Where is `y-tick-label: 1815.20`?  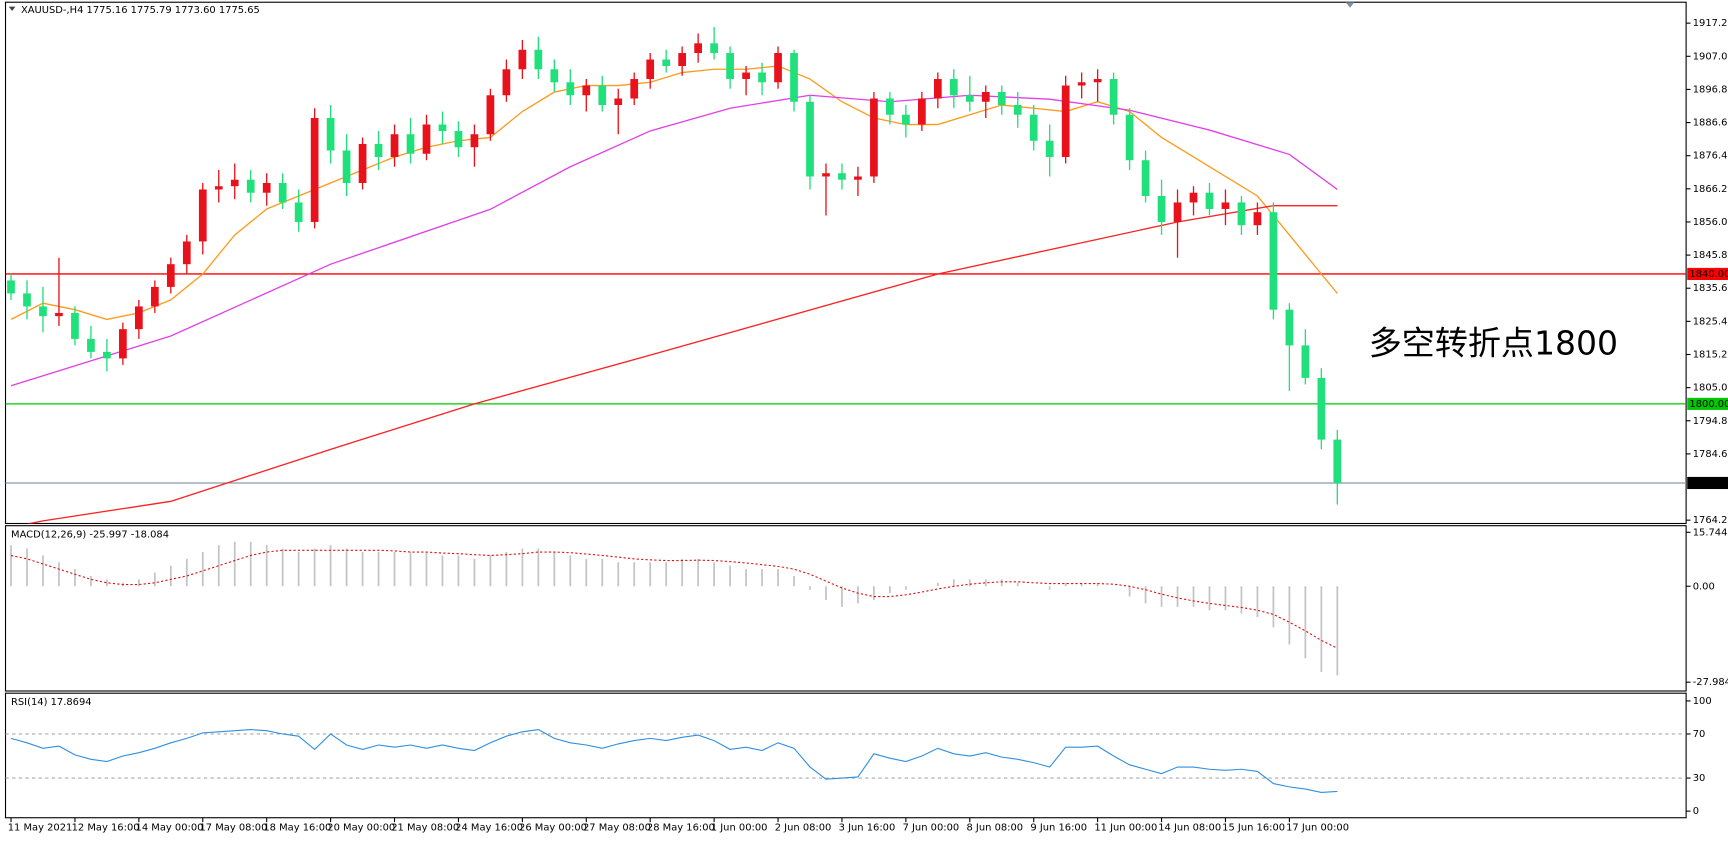
y-tick-label: 1815.20 is located at coordinates (1710, 354).